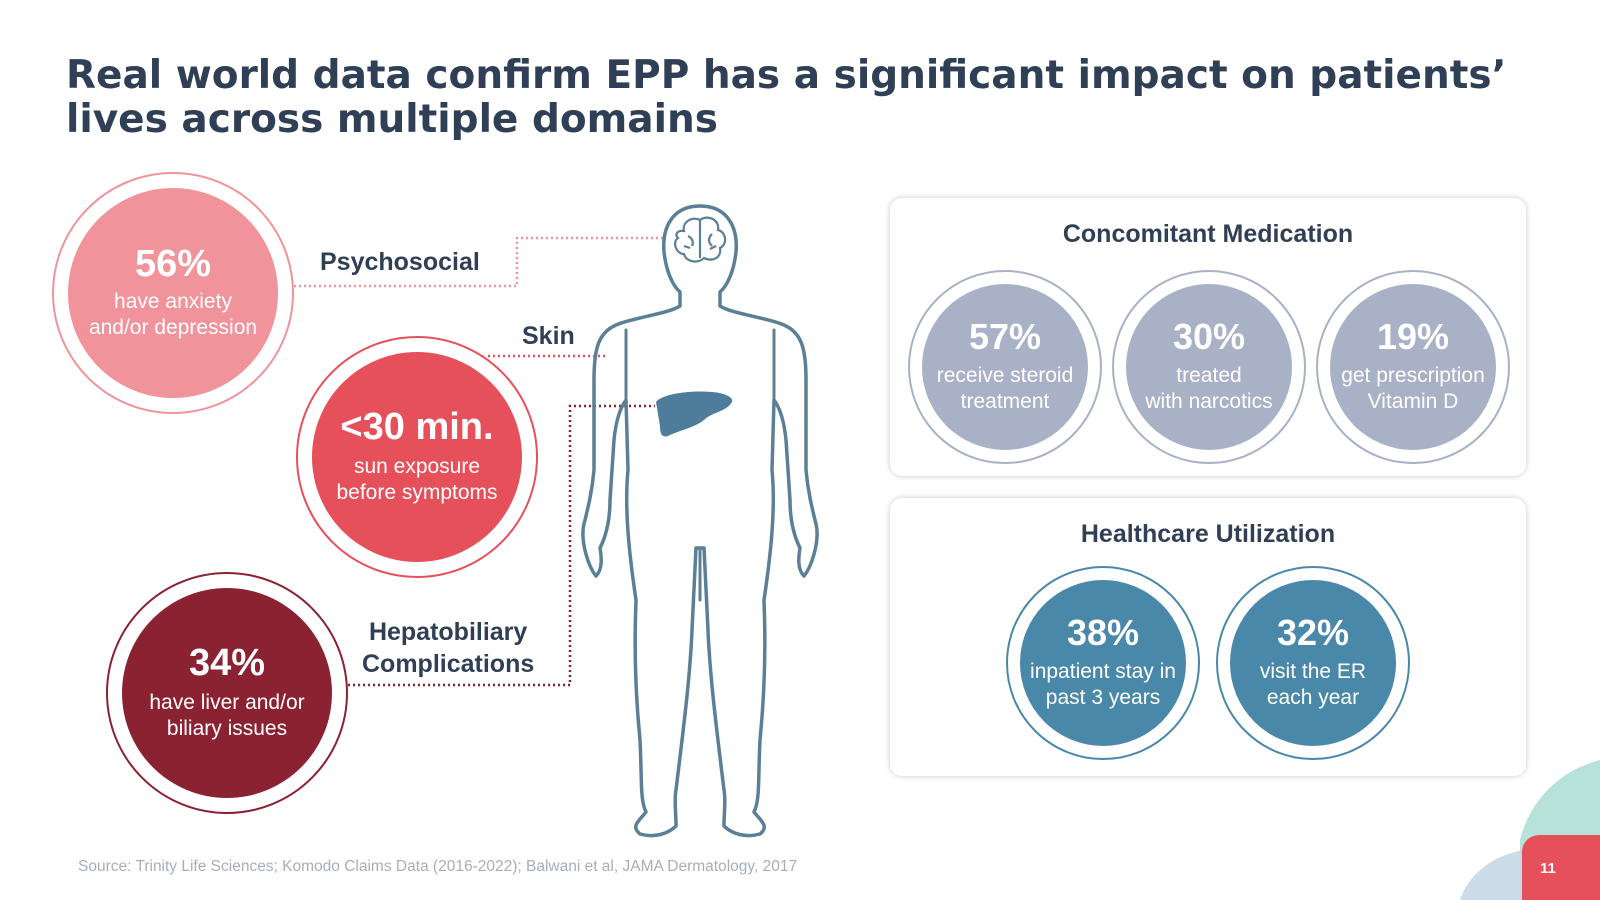 This screenshot has width=1600, height=900. I want to click on inpatient-stay-stat: 38% inpatient stay in past 3 years, so click(1103, 663).